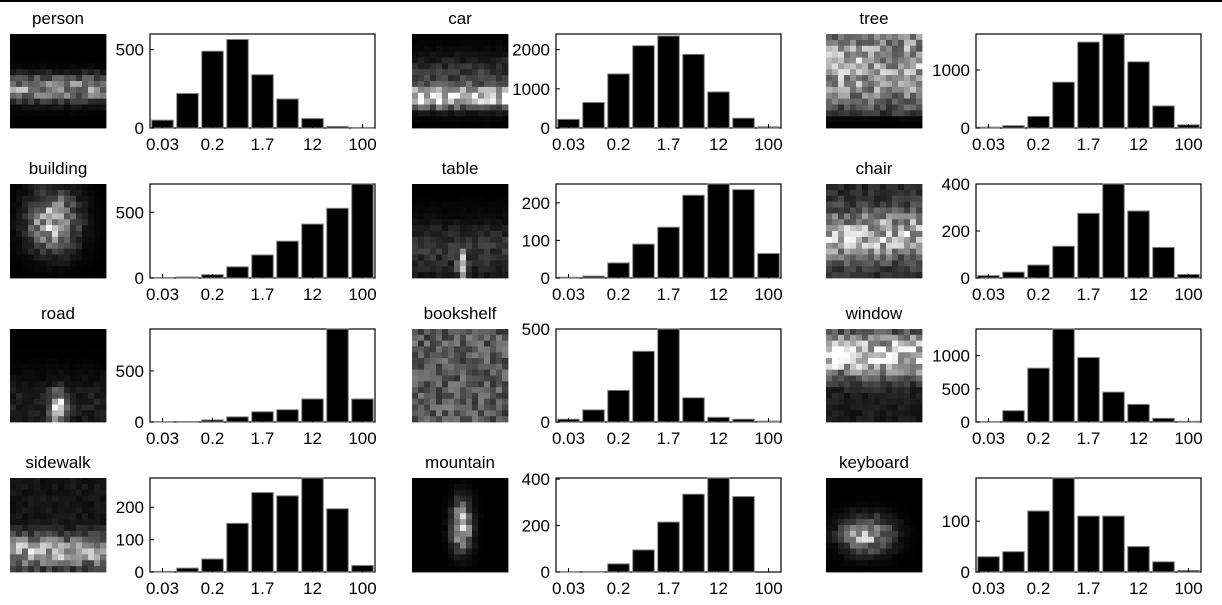 This screenshot has height=605, width=1222. I want to click on x-tick-label: 12, so click(718, 144).